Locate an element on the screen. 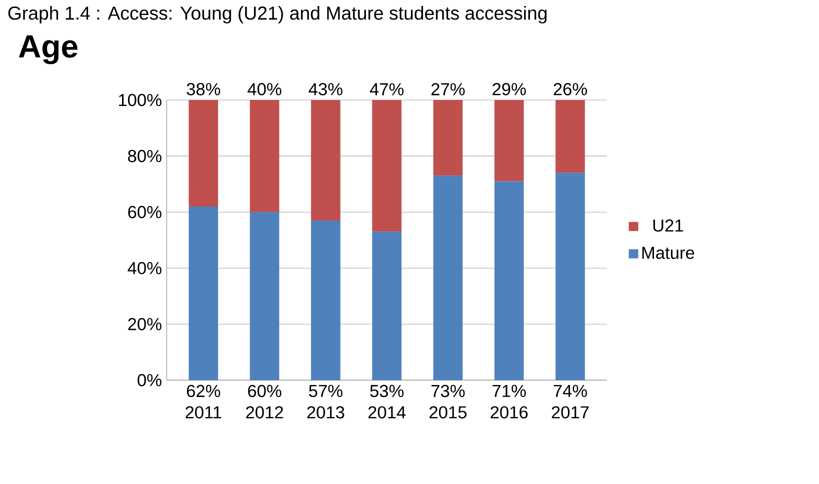  data-label: 26% is located at coordinates (570, 89).